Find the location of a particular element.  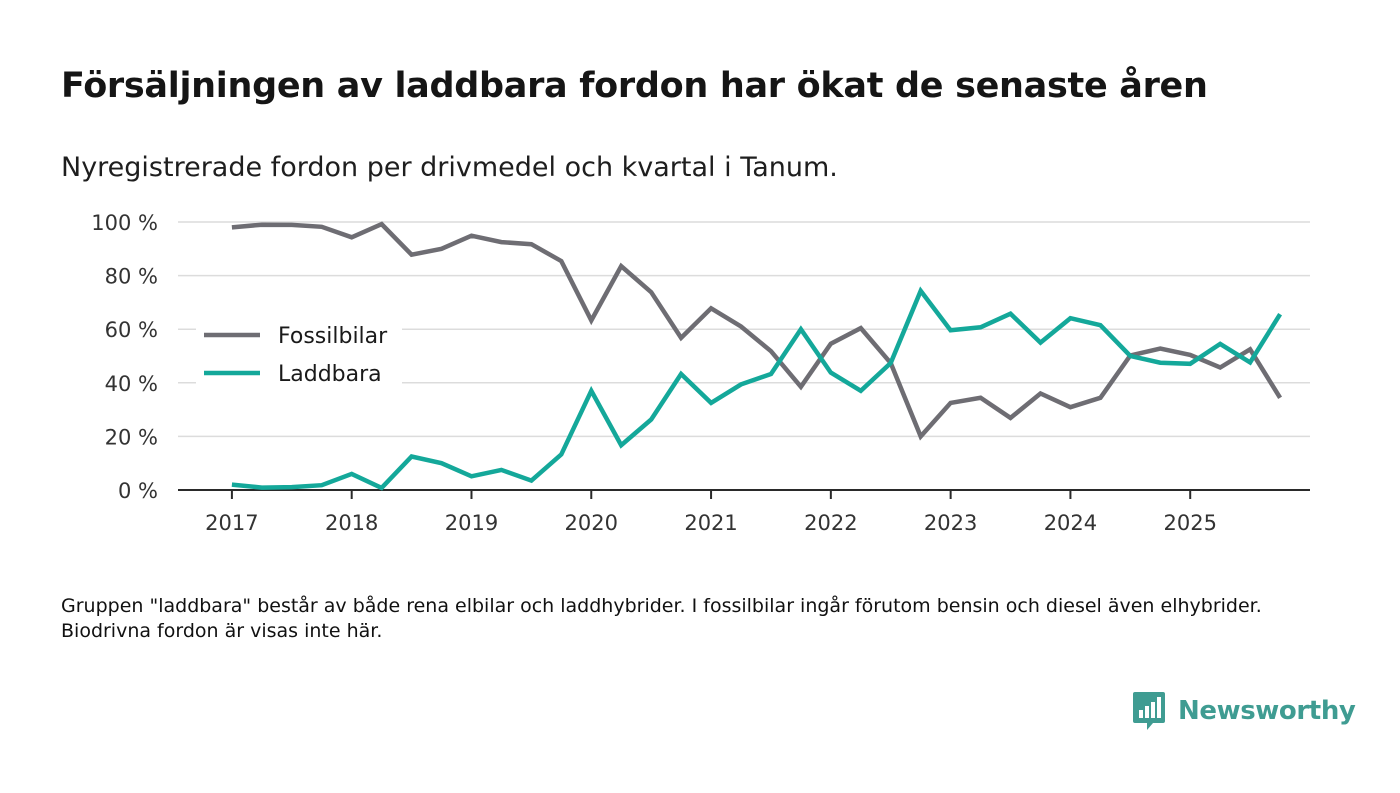

y-tick-label: 60 % is located at coordinates (131, 330).